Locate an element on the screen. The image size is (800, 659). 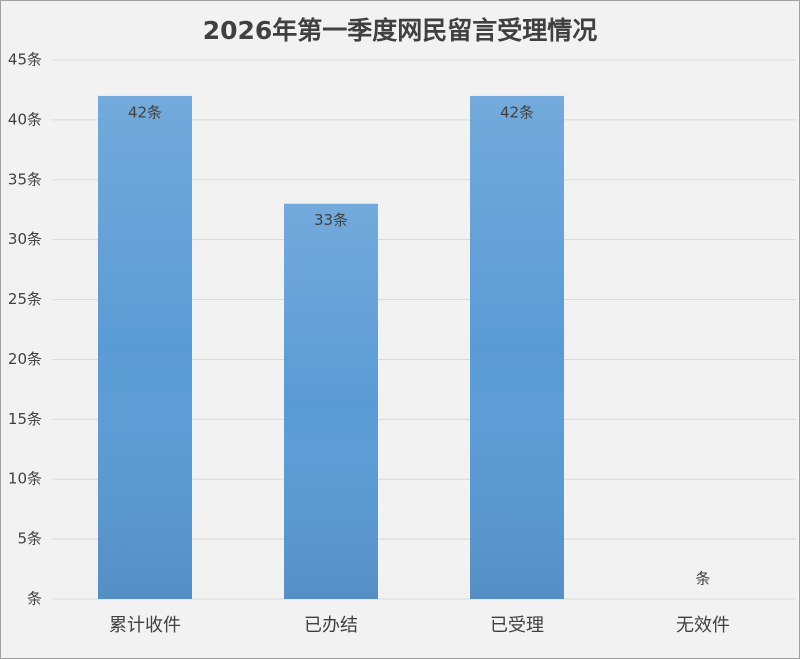
x-tick-label: 累计收件 is located at coordinates (145, 625).